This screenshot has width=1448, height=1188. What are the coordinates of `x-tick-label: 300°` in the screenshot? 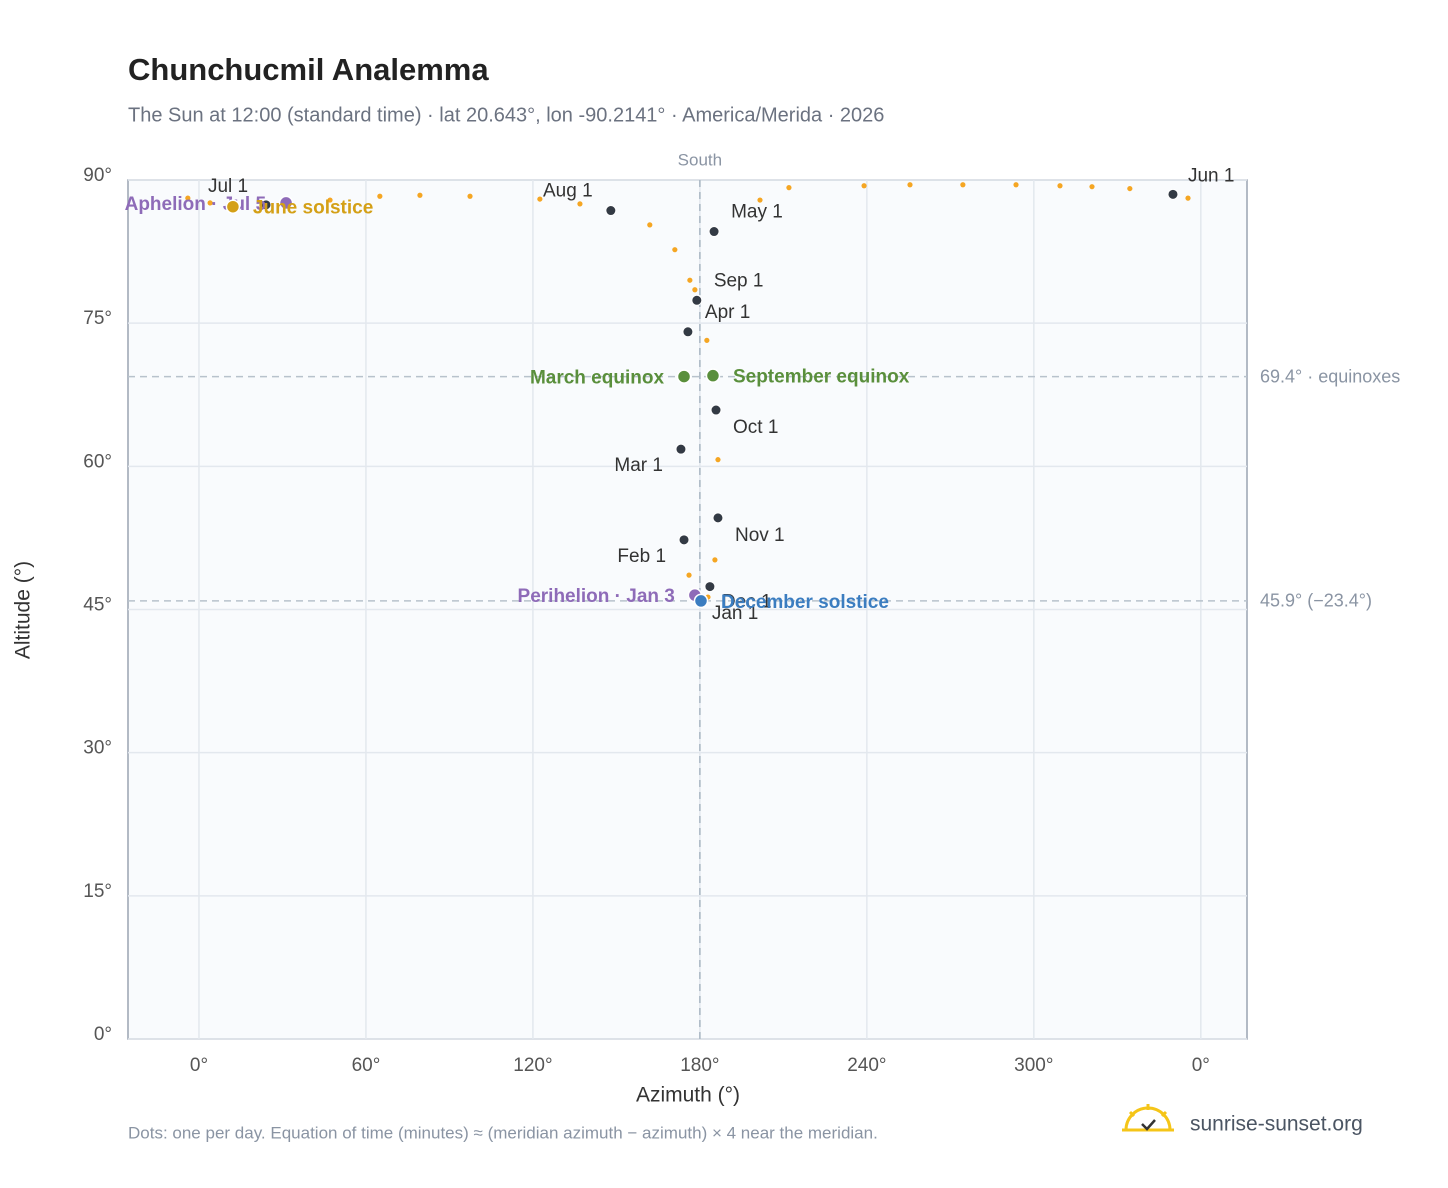 It's located at (1033, 1065).